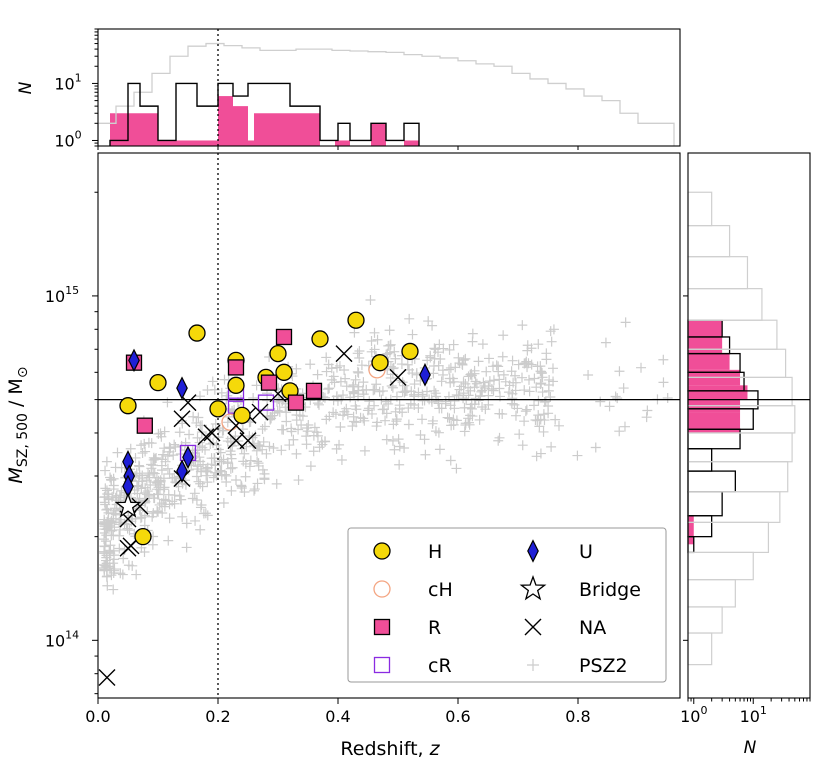 The width and height of the screenshot is (830, 771). I want to click on point-cR, so click(266, 402).